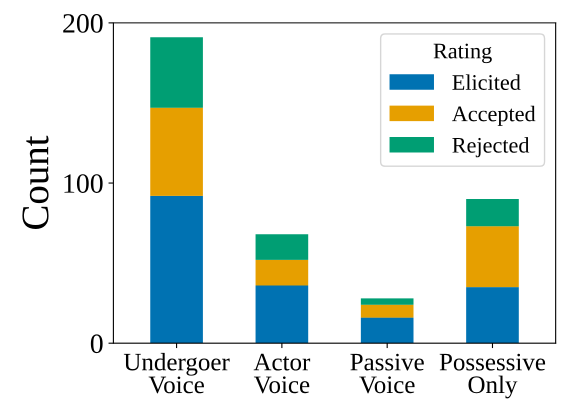  I want to click on x-tick-label: Actor Voice, so click(282, 374).